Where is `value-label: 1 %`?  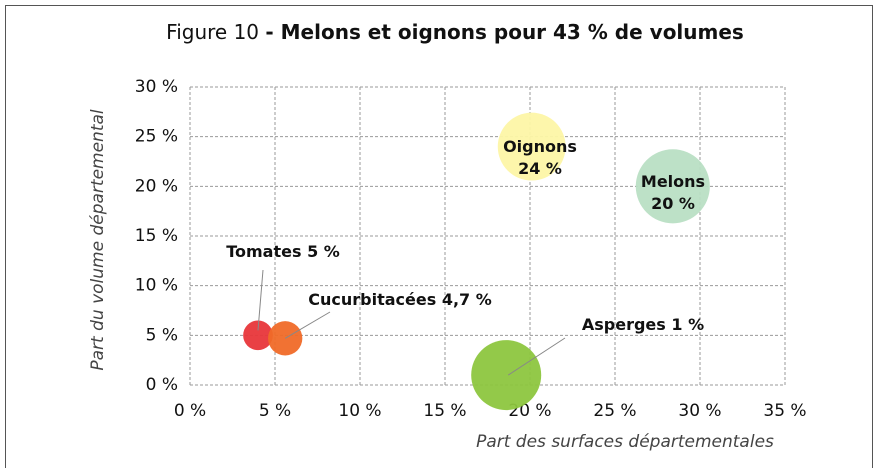
value-label: 1 % is located at coordinates (687, 324).